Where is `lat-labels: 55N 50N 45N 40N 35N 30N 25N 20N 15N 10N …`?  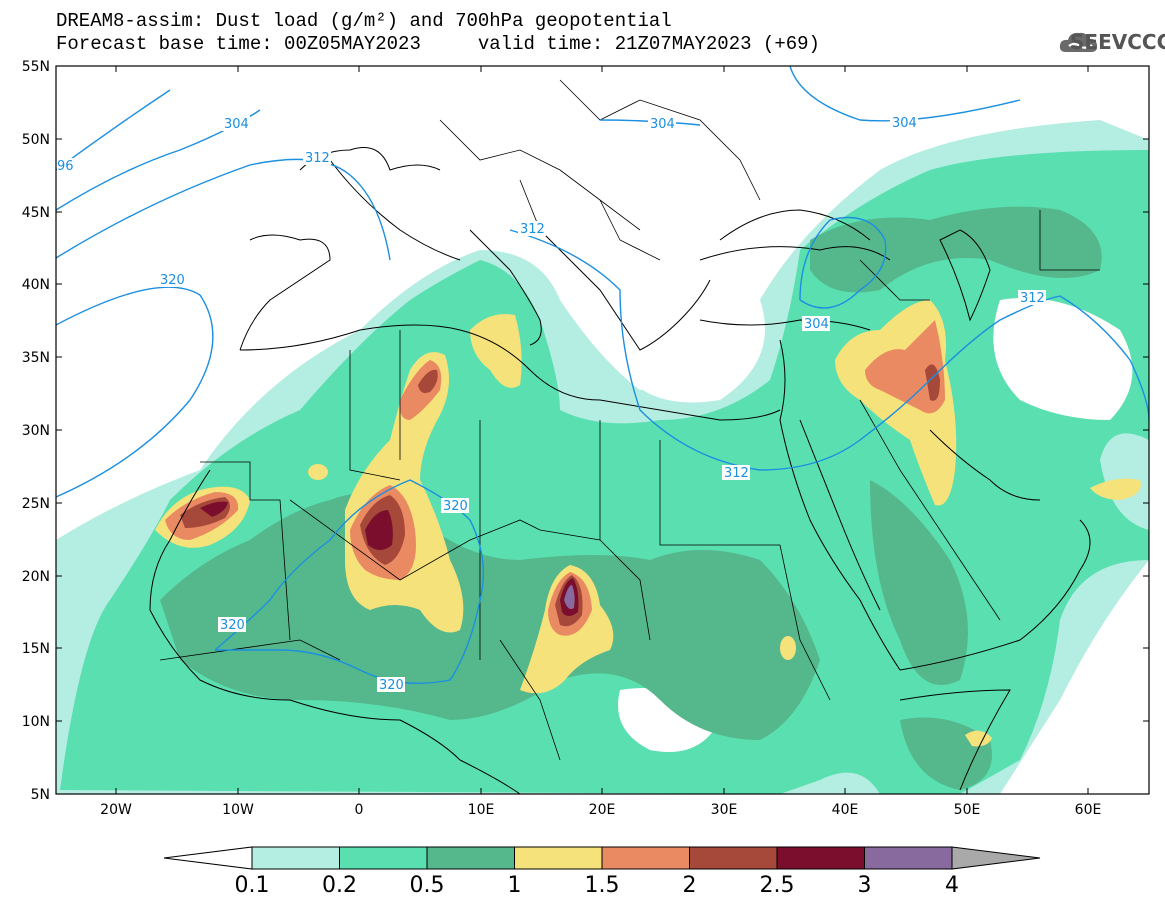 lat-labels: 55N 50N 45N 40N 35N 30N 25N 20N 15N 10N … is located at coordinates (36, 431).